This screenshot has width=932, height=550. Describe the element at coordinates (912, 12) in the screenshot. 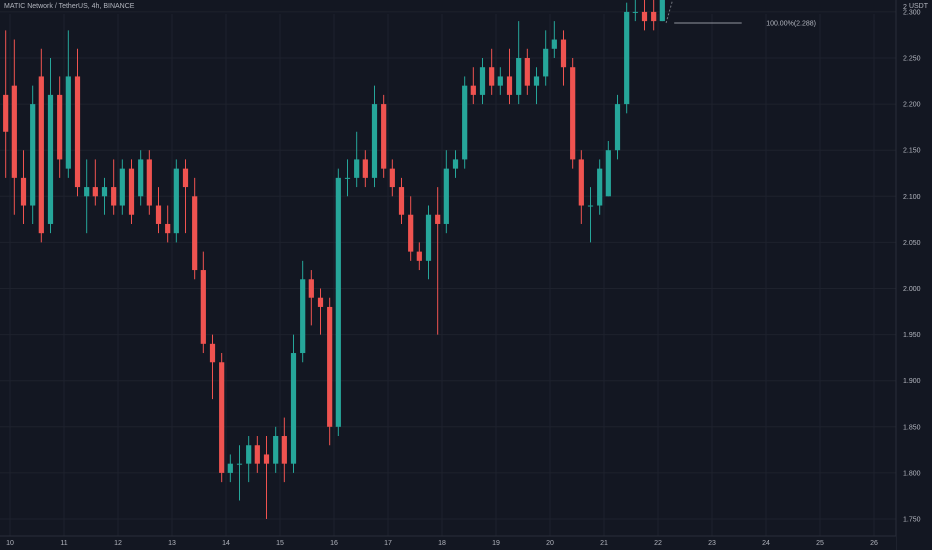

I see `price-tick: 2.300` at that location.